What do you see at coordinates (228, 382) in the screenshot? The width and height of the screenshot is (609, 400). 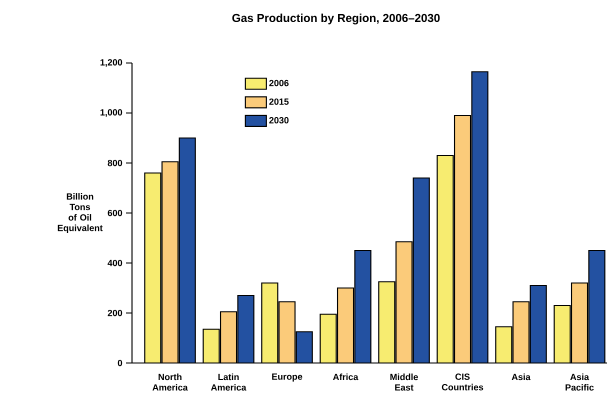 I see `x-tick-label: Latin America` at bounding box center [228, 382].